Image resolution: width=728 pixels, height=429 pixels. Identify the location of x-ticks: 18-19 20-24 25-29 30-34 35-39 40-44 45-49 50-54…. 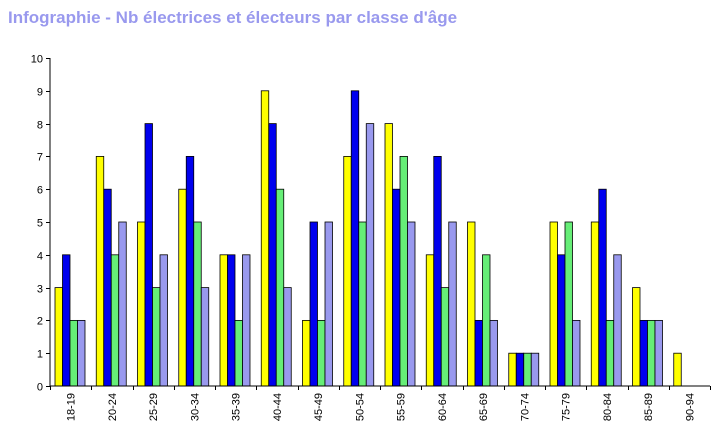
(380, 403).